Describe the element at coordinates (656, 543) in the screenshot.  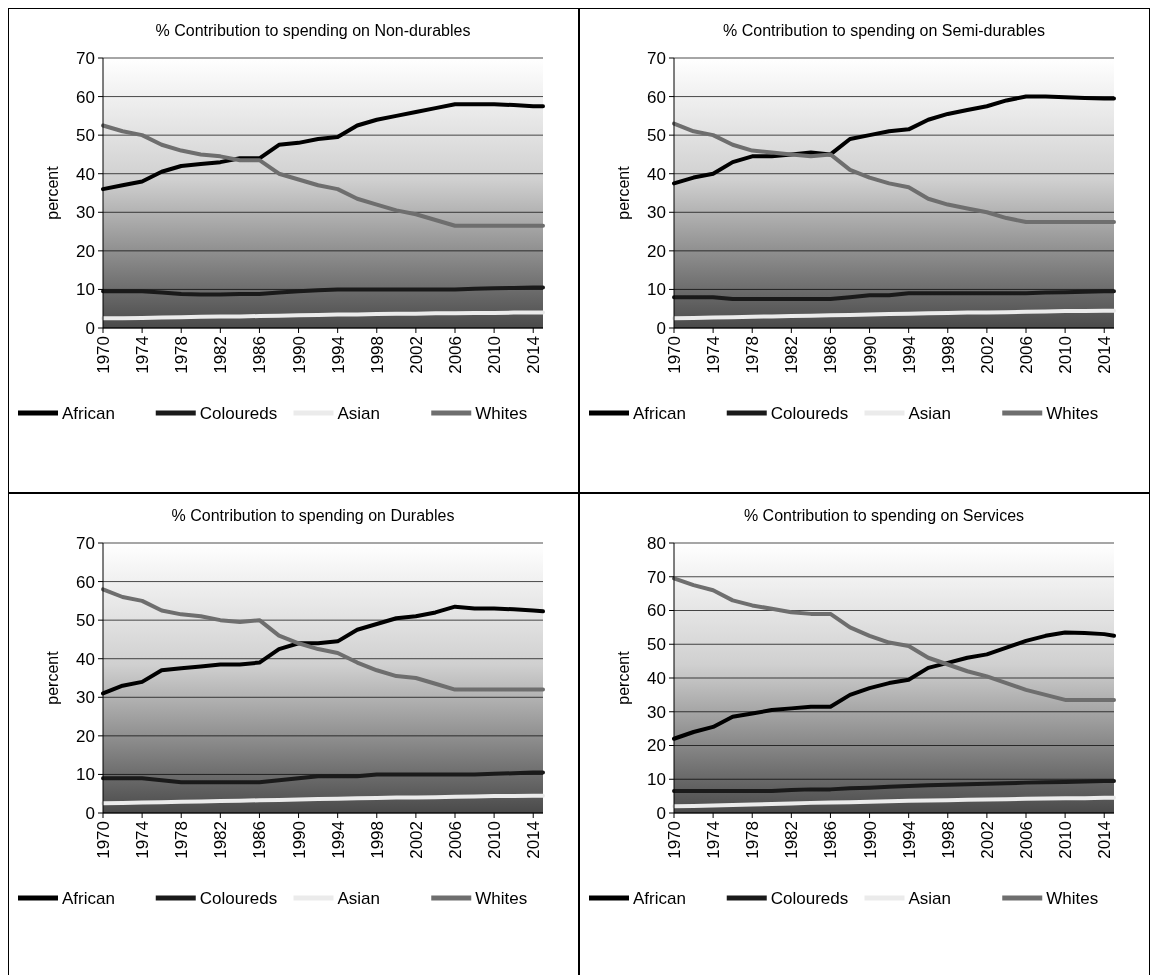
I see `y-tick-label: 80` at that location.